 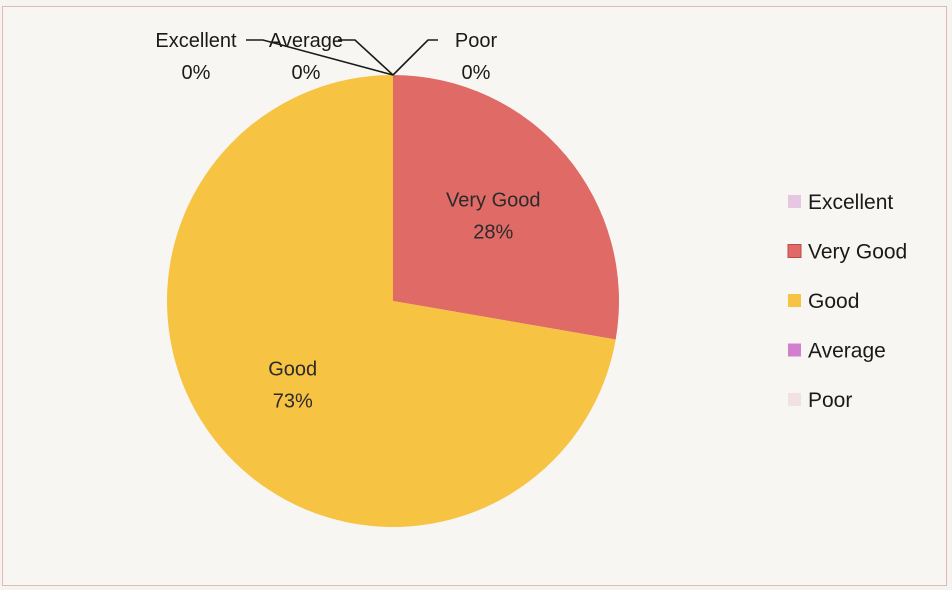 What do you see at coordinates (847, 351) in the screenshot?
I see `legend-label-average: Average` at bounding box center [847, 351].